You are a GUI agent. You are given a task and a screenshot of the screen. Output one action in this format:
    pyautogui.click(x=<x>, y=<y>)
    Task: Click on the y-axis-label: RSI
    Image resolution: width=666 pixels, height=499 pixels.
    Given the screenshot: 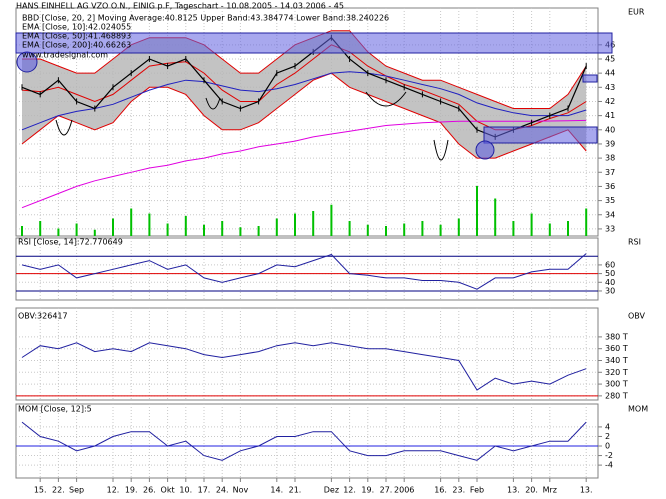 What is the action you would take?
    pyautogui.click(x=634, y=242)
    